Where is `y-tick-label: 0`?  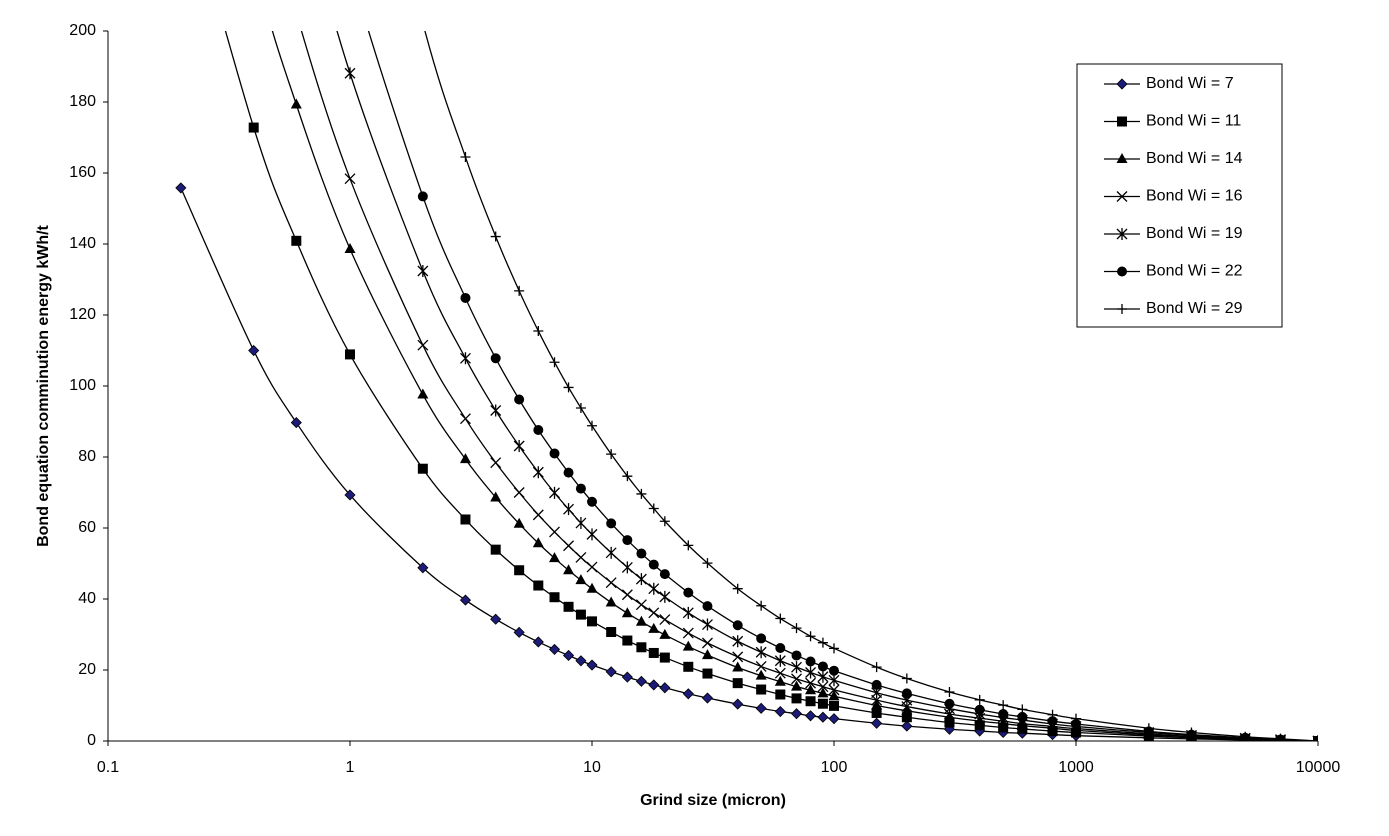 y-tick-label: 0 is located at coordinates (91, 740).